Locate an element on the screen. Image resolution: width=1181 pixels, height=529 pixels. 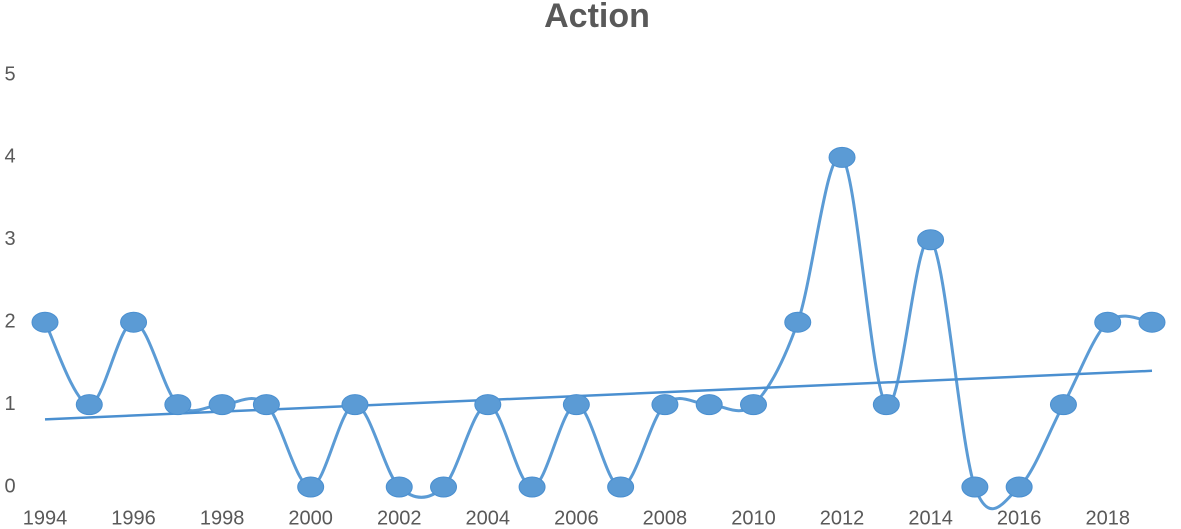
x-tick-label: 2000 is located at coordinates (310, 518).